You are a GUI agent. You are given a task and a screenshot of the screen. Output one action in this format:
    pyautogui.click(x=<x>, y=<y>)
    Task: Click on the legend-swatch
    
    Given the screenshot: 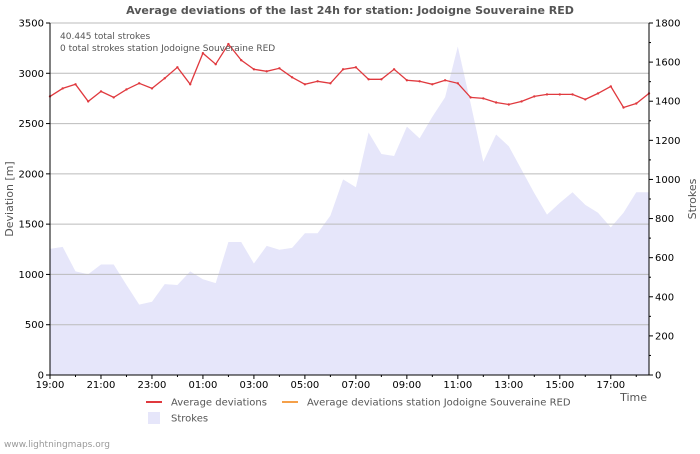 What is the action you would take?
    pyautogui.click(x=154, y=418)
    